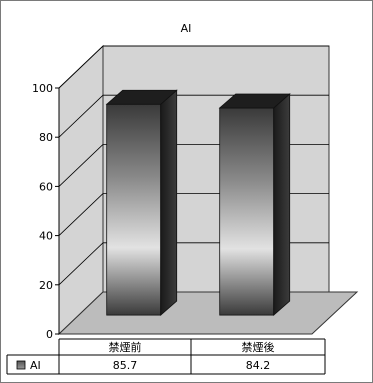 This screenshot has height=383, width=373. What do you see at coordinates (46, 236) in the screenshot?
I see `y-tick-label: 40` at bounding box center [46, 236].